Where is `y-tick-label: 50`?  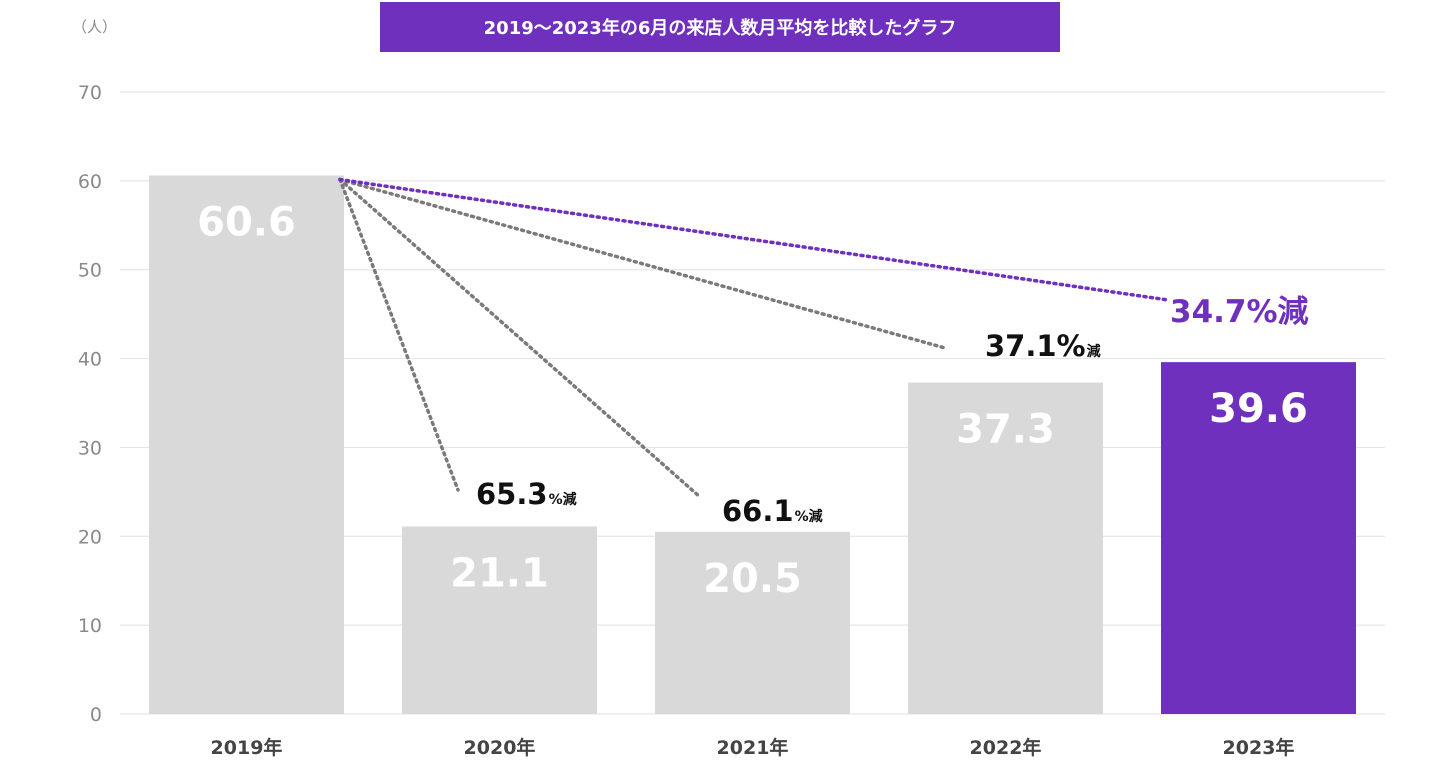 y-tick-label: 50 is located at coordinates (90, 271).